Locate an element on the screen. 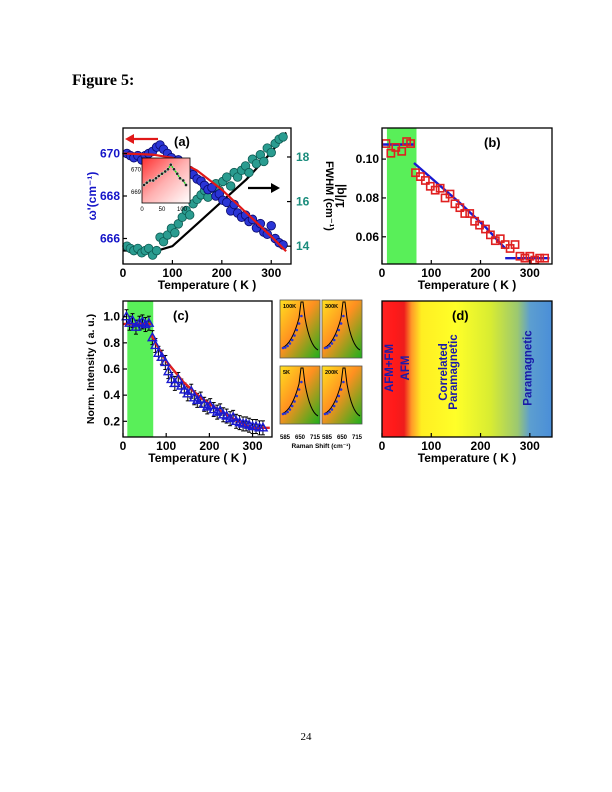 Image resolution: width=612 pixels, height=792 pixels. page-number: 24 is located at coordinates (306, 737).